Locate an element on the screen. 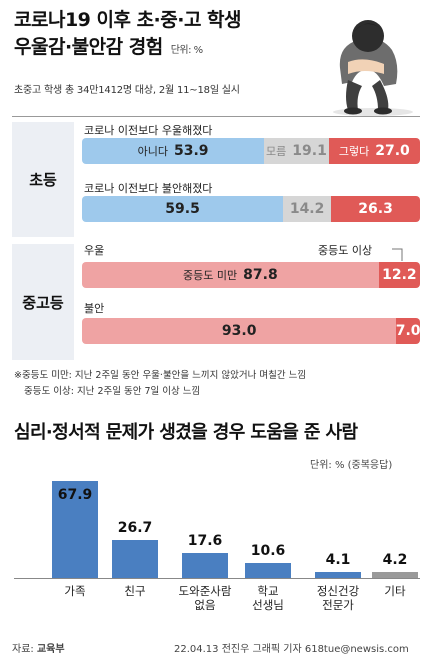 The image size is (432, 661). right-leg-shape is located at coordinates (380, 95).